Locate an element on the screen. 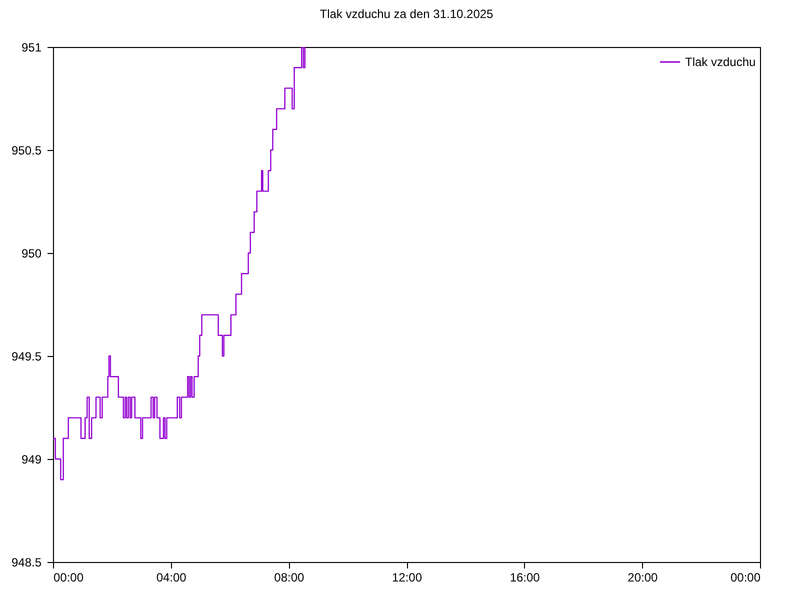 This screenshot has height=600, width=800. y-tick-label: 950 is located at coordinates (31, 253).